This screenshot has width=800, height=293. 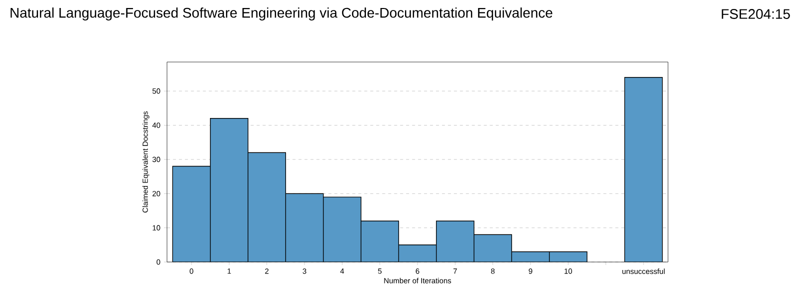 I want to click on text: FSE204:15, so click(x=756, y=14).